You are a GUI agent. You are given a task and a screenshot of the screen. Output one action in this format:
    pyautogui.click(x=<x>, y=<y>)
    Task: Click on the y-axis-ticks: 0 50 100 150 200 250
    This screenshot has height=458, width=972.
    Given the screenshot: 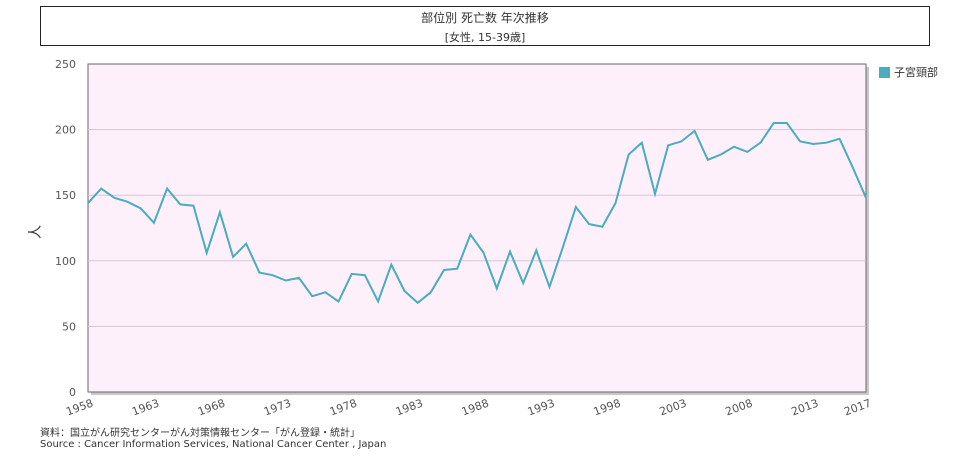 What is the action you would take?
    pyautogui.click(x=65, y=228)
    